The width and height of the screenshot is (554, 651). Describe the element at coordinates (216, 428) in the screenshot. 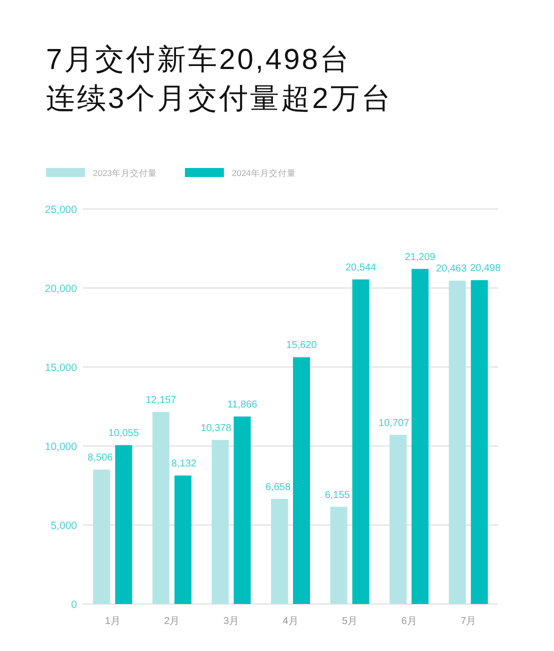

I see `data-label: 10,378` at that location.